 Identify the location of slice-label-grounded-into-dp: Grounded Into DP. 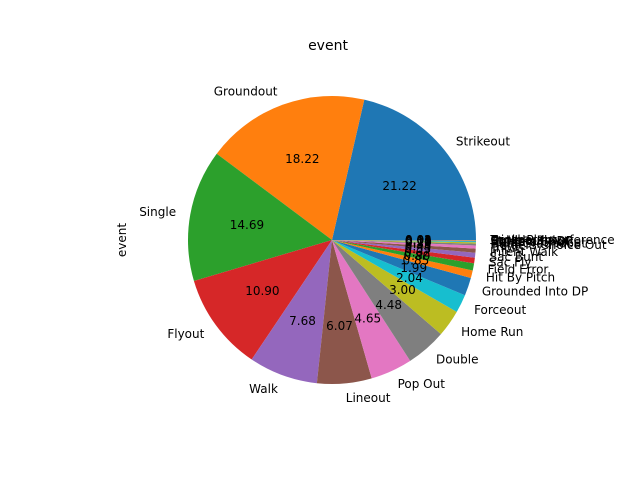
(535, 291).